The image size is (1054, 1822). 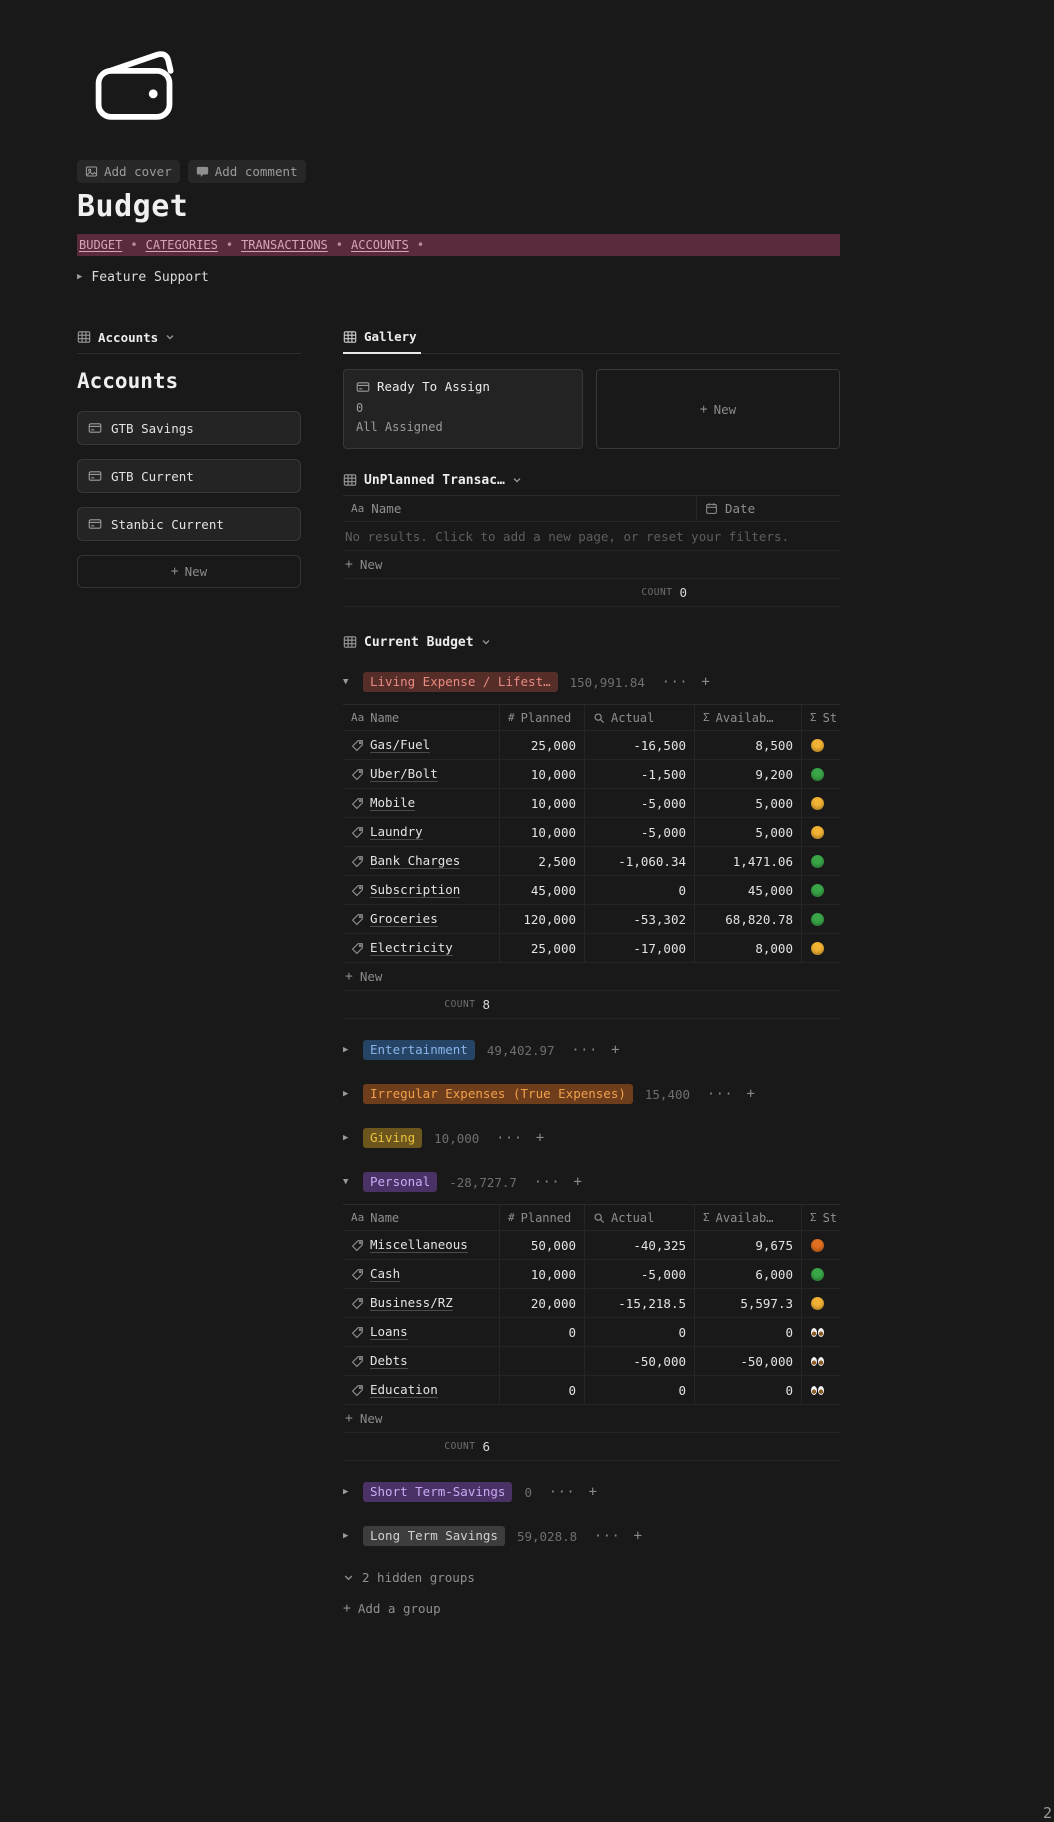 What do you see at coordinates (748, 1361) in the screenshot?
I see `cell-available: -50,000` at bounding box center [748, 1361].